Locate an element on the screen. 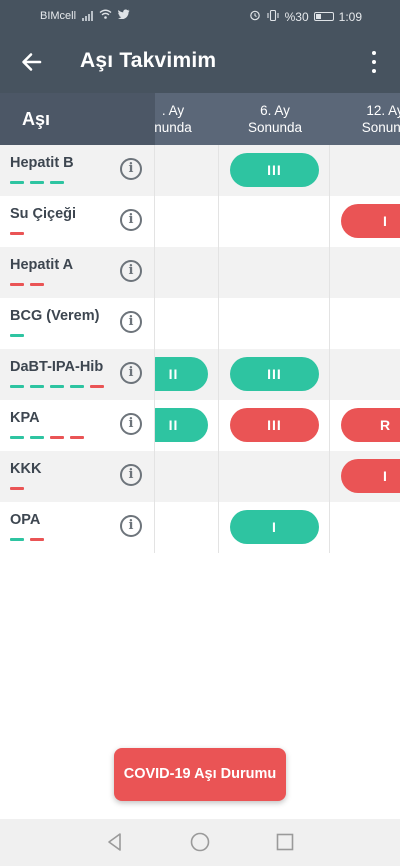 This screenshot has height=866, width=400. column-header: 12. Ay Sonund is located at coordinates (372, 119).